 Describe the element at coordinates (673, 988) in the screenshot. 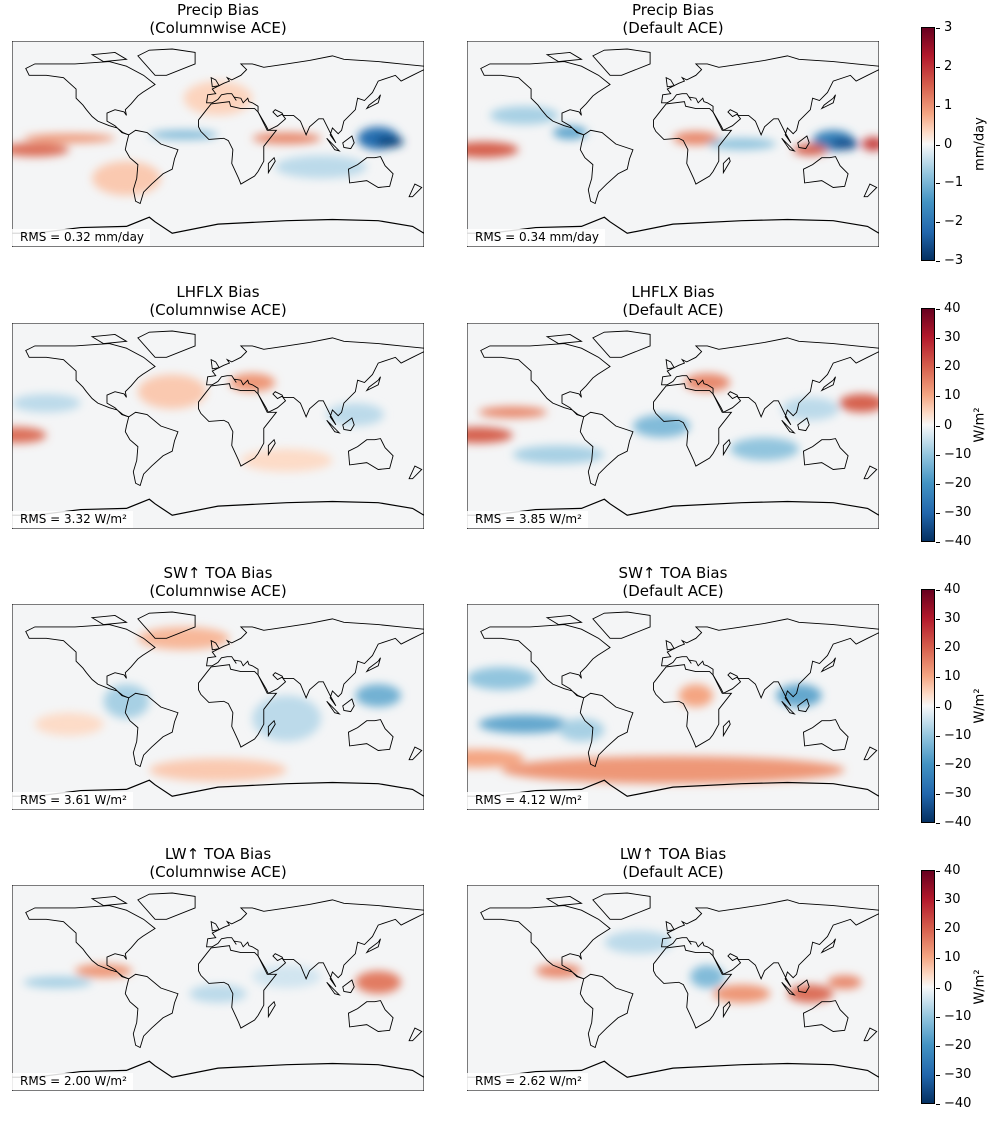

I see `bias-map: RMS = 2.62 W/m²` at that location.